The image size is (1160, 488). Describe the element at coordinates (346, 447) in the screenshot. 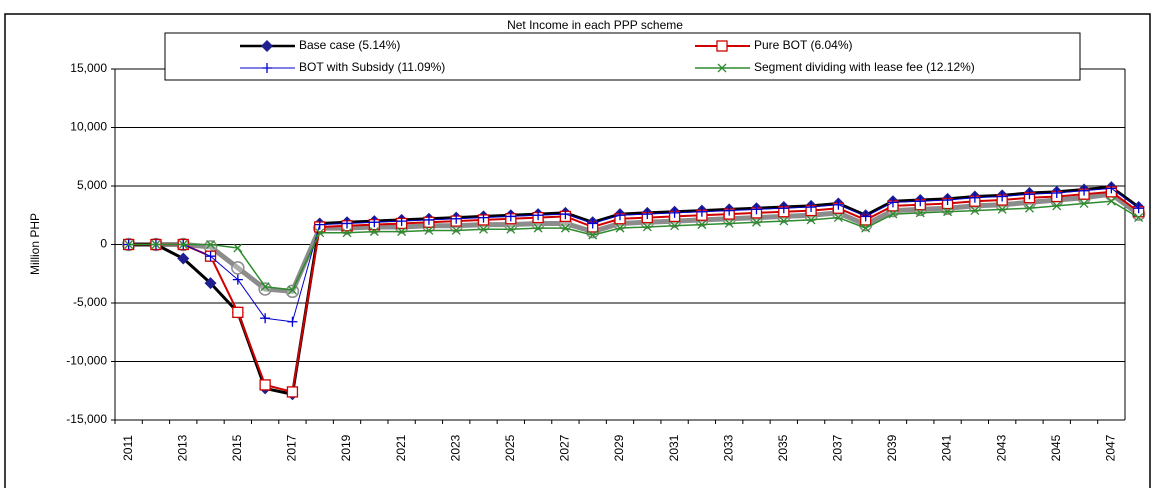

I see `x-tick-label: 2019` at that location.